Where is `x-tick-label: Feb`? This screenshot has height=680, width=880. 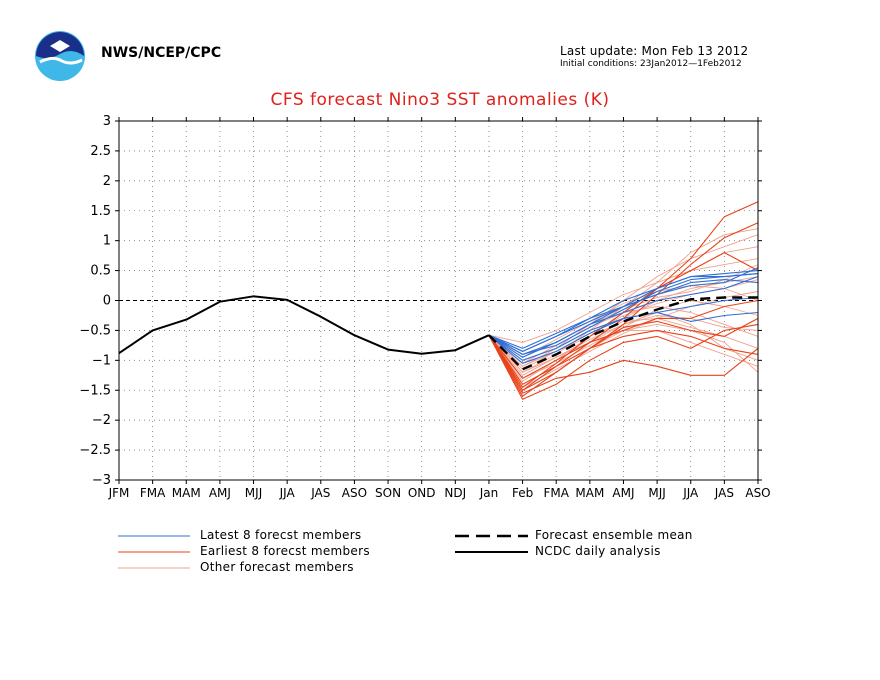 x-tick-label: Feb is located at coordinates (522, 493).